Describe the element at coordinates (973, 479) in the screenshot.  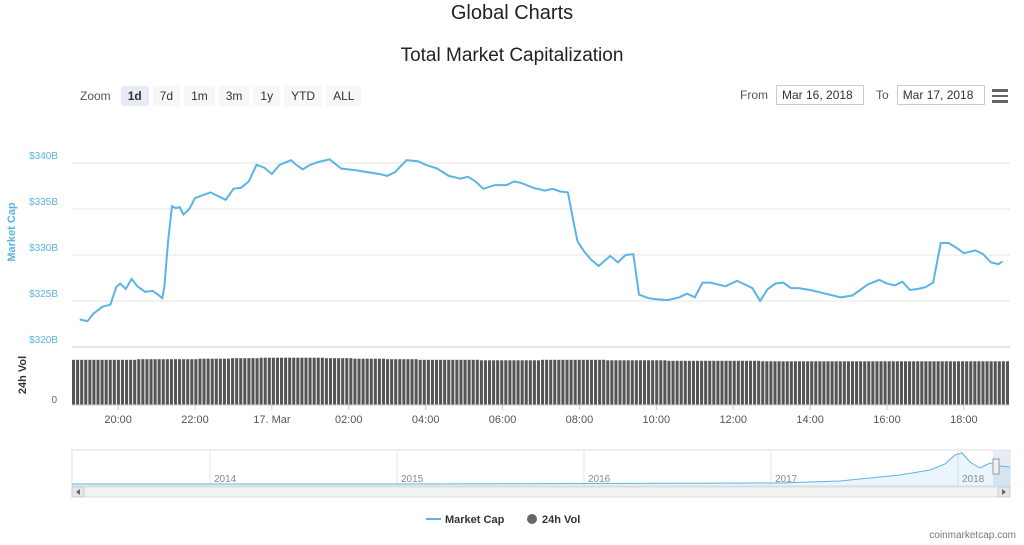
I see `navigator-year-label: 2018` at that location.